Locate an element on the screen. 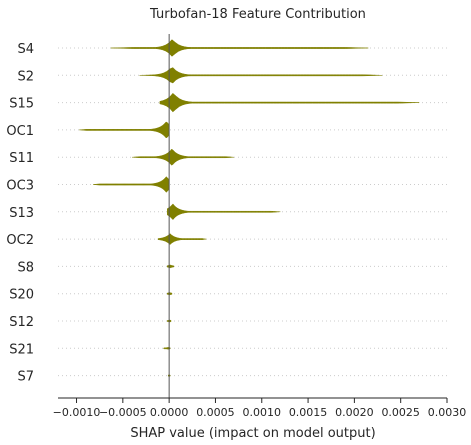 The image size is (471, 445). feature-label: S21 is located at coordinates (21, 349).